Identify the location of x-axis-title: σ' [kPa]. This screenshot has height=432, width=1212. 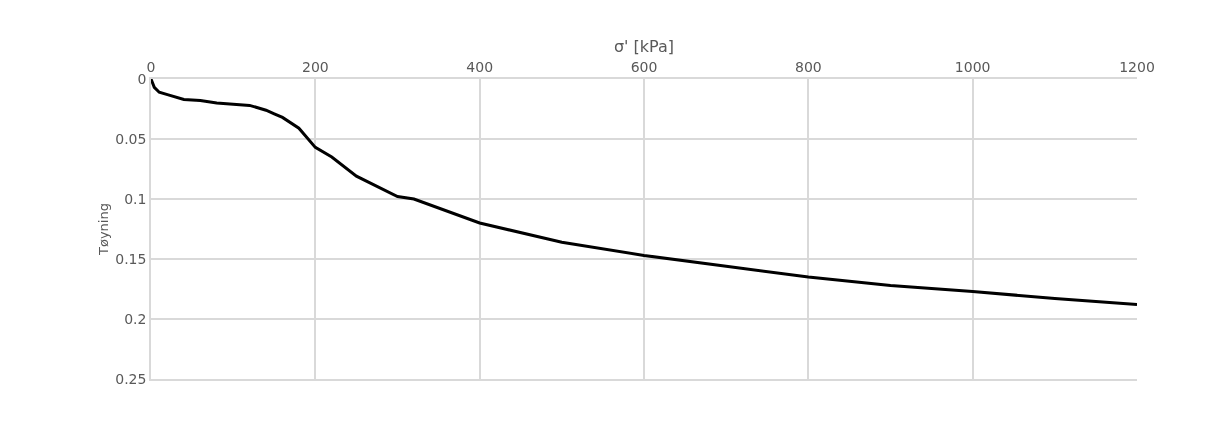
(644, 47).